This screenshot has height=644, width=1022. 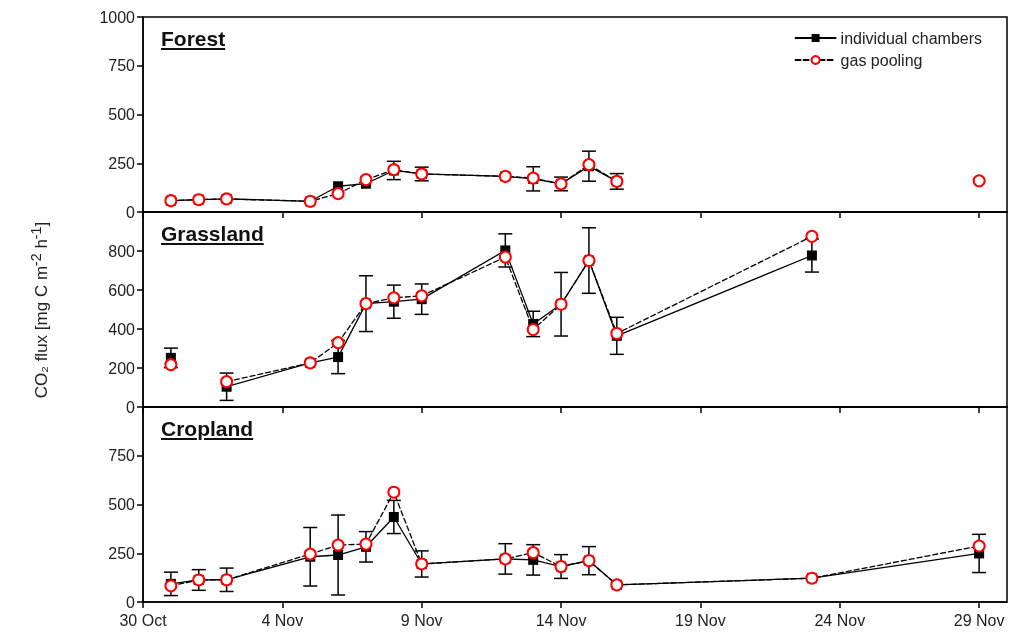 What do you see at coordinates (207, 429) in the screenshot?
I see `text: Cropland` at bounding box center [207, 429].